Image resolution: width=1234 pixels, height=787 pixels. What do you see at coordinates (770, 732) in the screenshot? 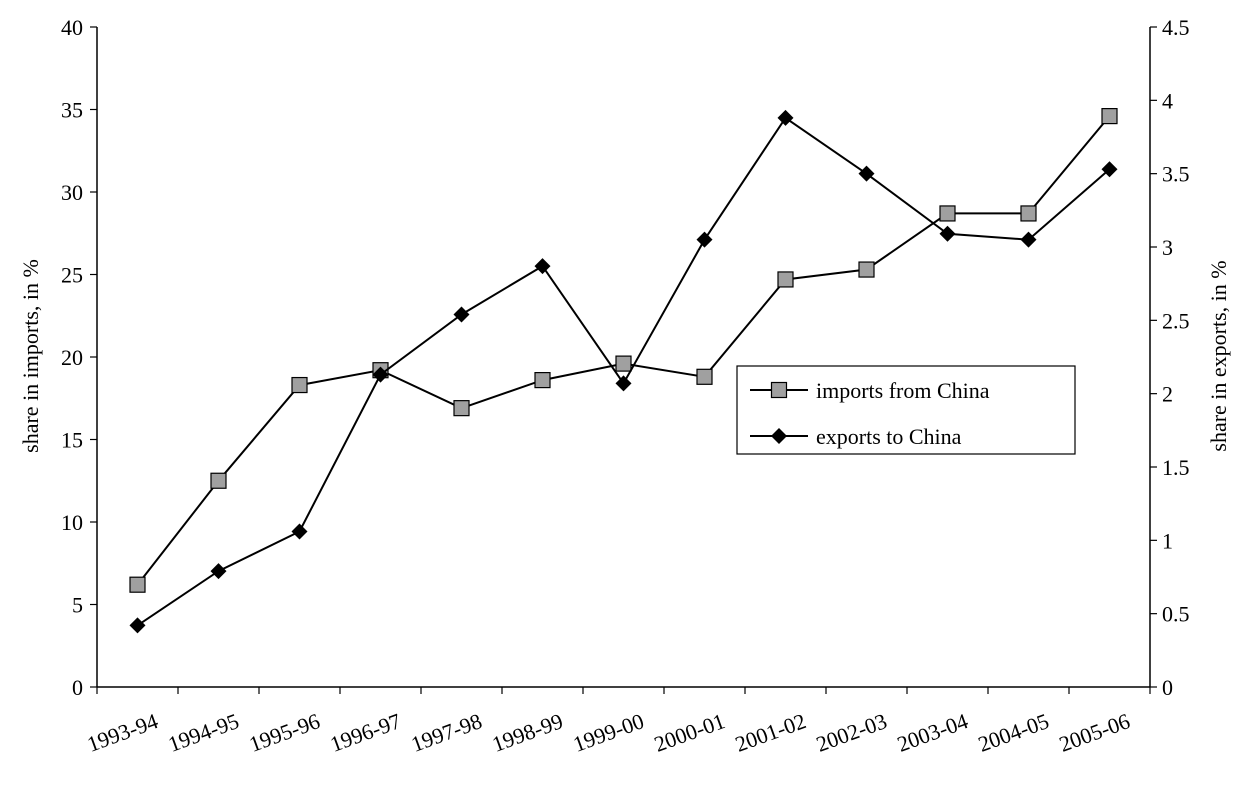
I see `x-tick-label: 2001-02` at bounding box center [770, 732].